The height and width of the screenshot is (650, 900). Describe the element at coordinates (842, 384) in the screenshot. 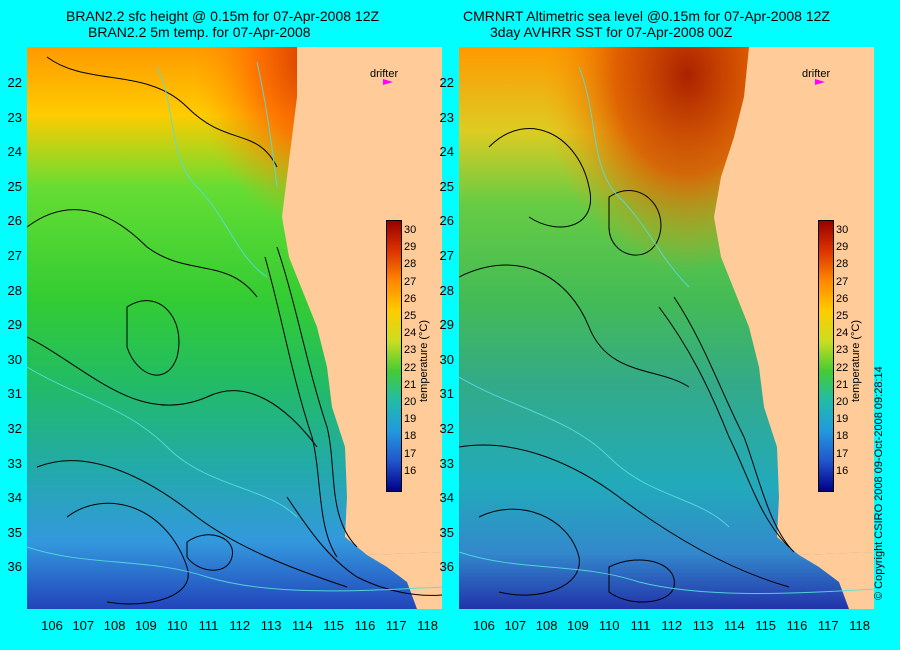

I see `colorbar-tick: 21` at that location.